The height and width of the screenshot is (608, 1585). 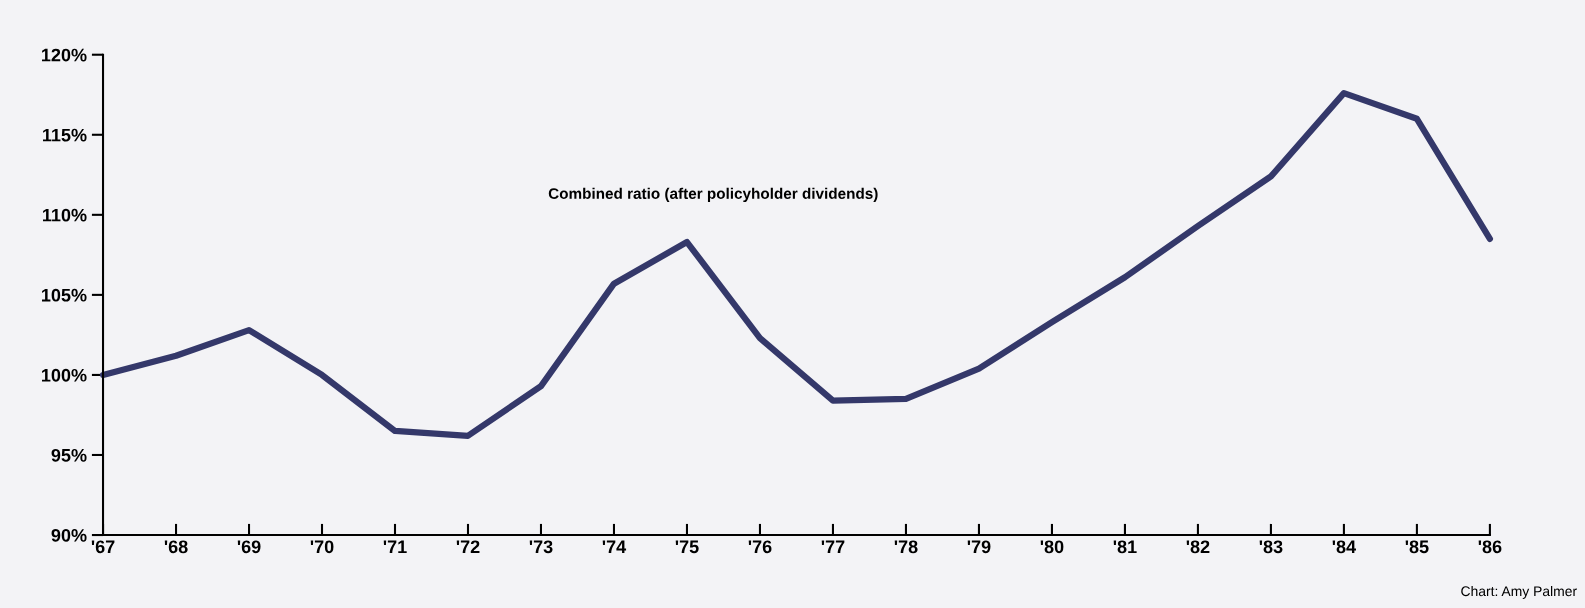 What do you see at coordinates (1519, 592) in the screenshot?
I see `text: Chart: Amy Palmer` at bounding box center [1519, 592].